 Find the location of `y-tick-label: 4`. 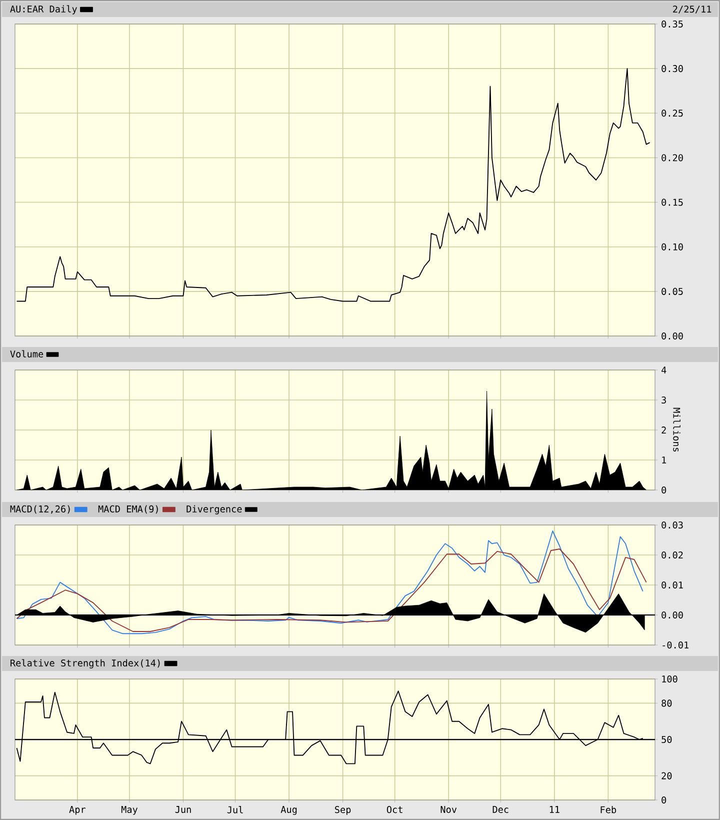

y-tick-label: 4 is located at coordinates (664, 370).